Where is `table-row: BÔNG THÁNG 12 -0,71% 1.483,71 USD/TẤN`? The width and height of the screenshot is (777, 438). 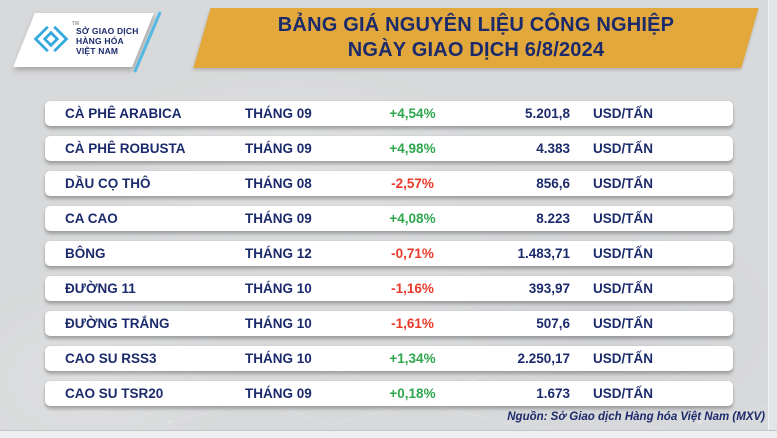 table-row: BÔNG THÁNG 12 -0,71% 1.483,71 USD/TẤN is located at coordinates (389, 253).